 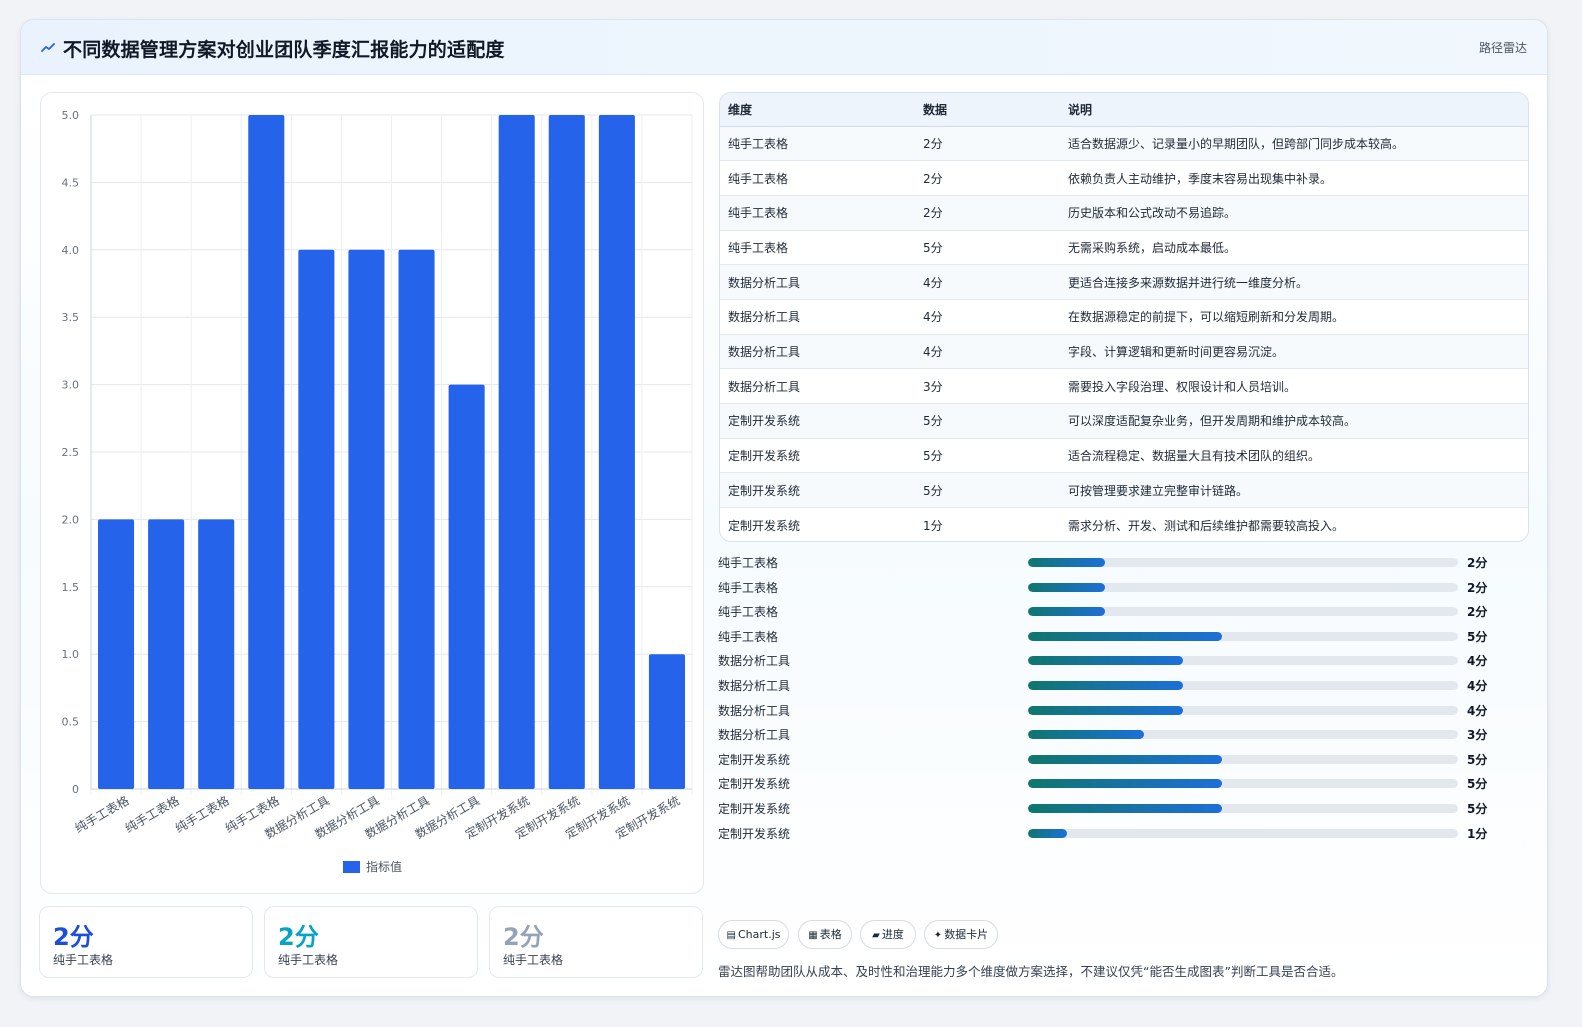 What do you see at coordinates (1236, 143) in the screenshot?
I see `table-cell-description: 适合数据源少、记录量小的早期团队，但跨部门同步成本较高。` at bounding box center [1236, 143].